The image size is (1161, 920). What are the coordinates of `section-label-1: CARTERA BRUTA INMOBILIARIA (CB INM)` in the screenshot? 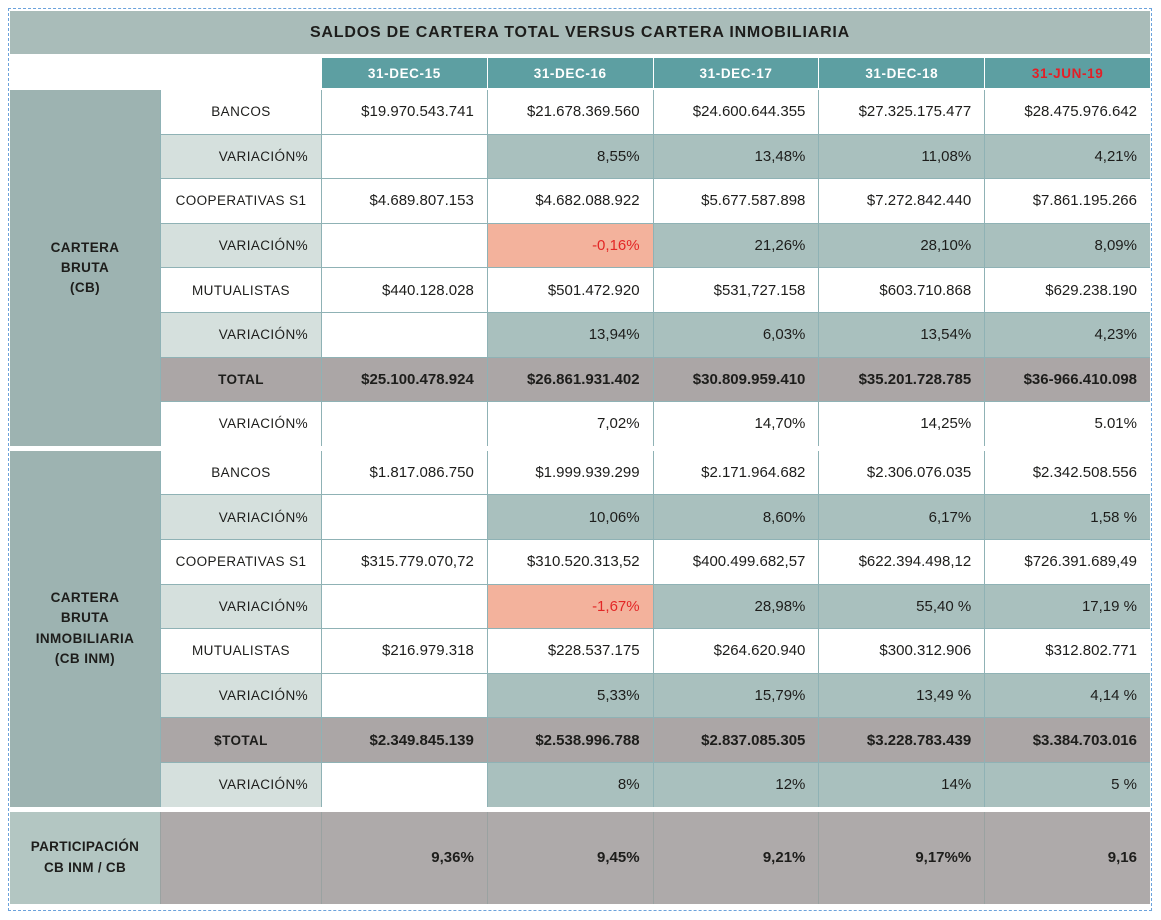 It's located at (85, 628).